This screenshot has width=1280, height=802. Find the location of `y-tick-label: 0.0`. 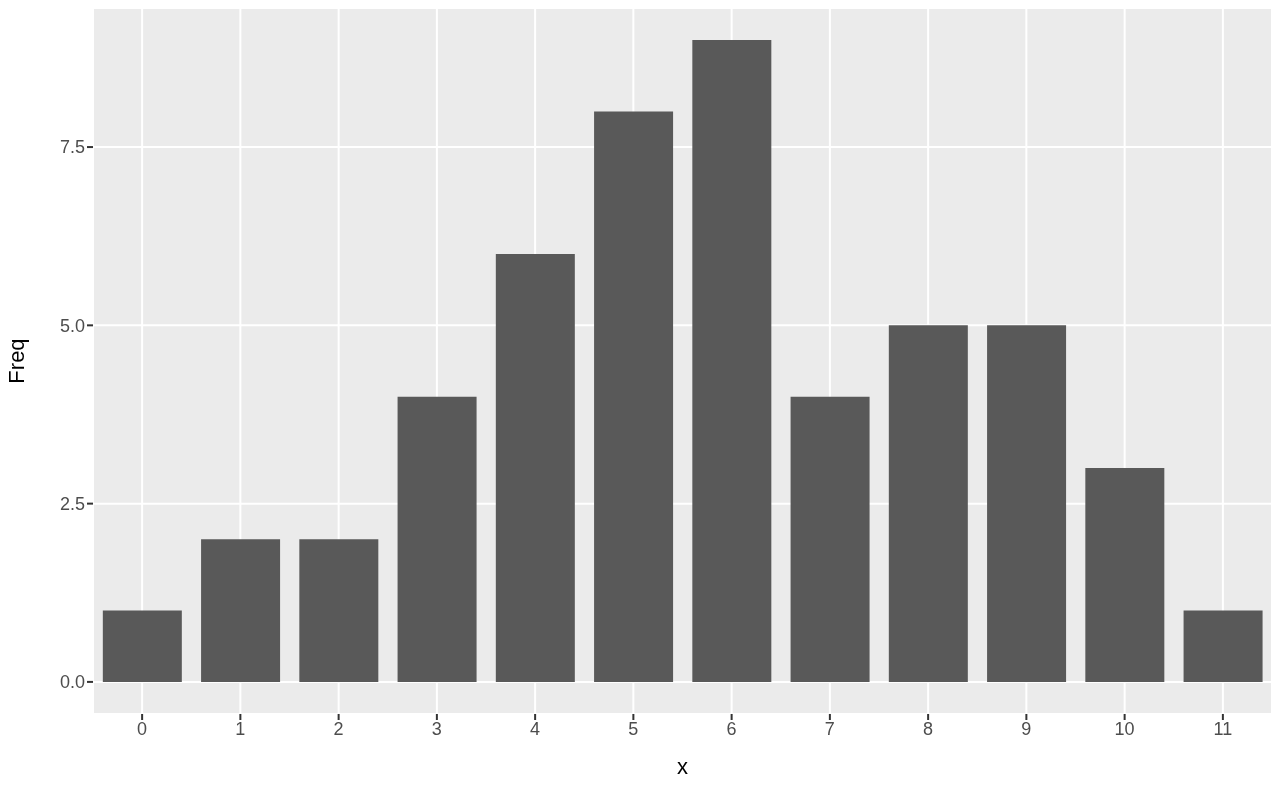

y-tick-label: 0.0 is located at coordinates (72, 682).